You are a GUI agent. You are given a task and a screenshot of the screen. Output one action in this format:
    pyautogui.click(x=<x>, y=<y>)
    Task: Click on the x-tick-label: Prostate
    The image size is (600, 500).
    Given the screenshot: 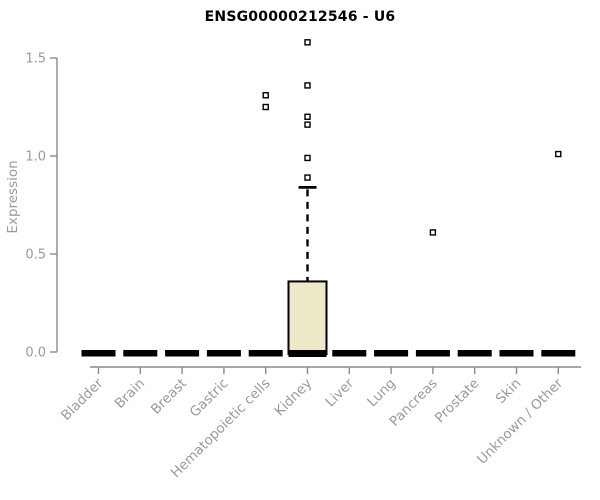 What is the action you would take?
    pyautogui.click(x=457, y=401)
    